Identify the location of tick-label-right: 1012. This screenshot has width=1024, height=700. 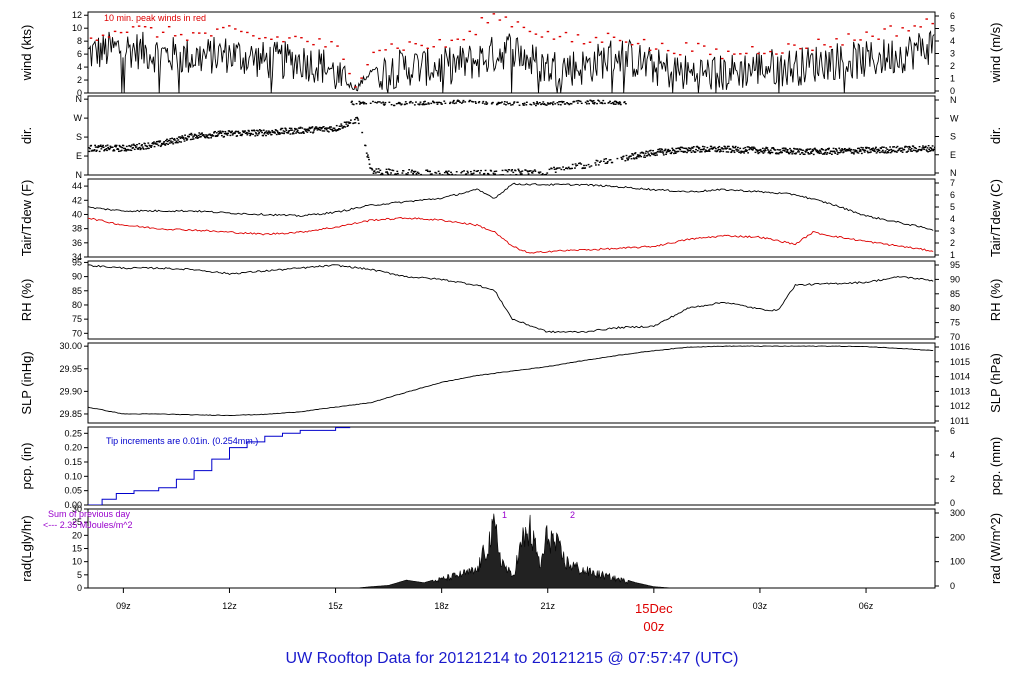
(960, 406).